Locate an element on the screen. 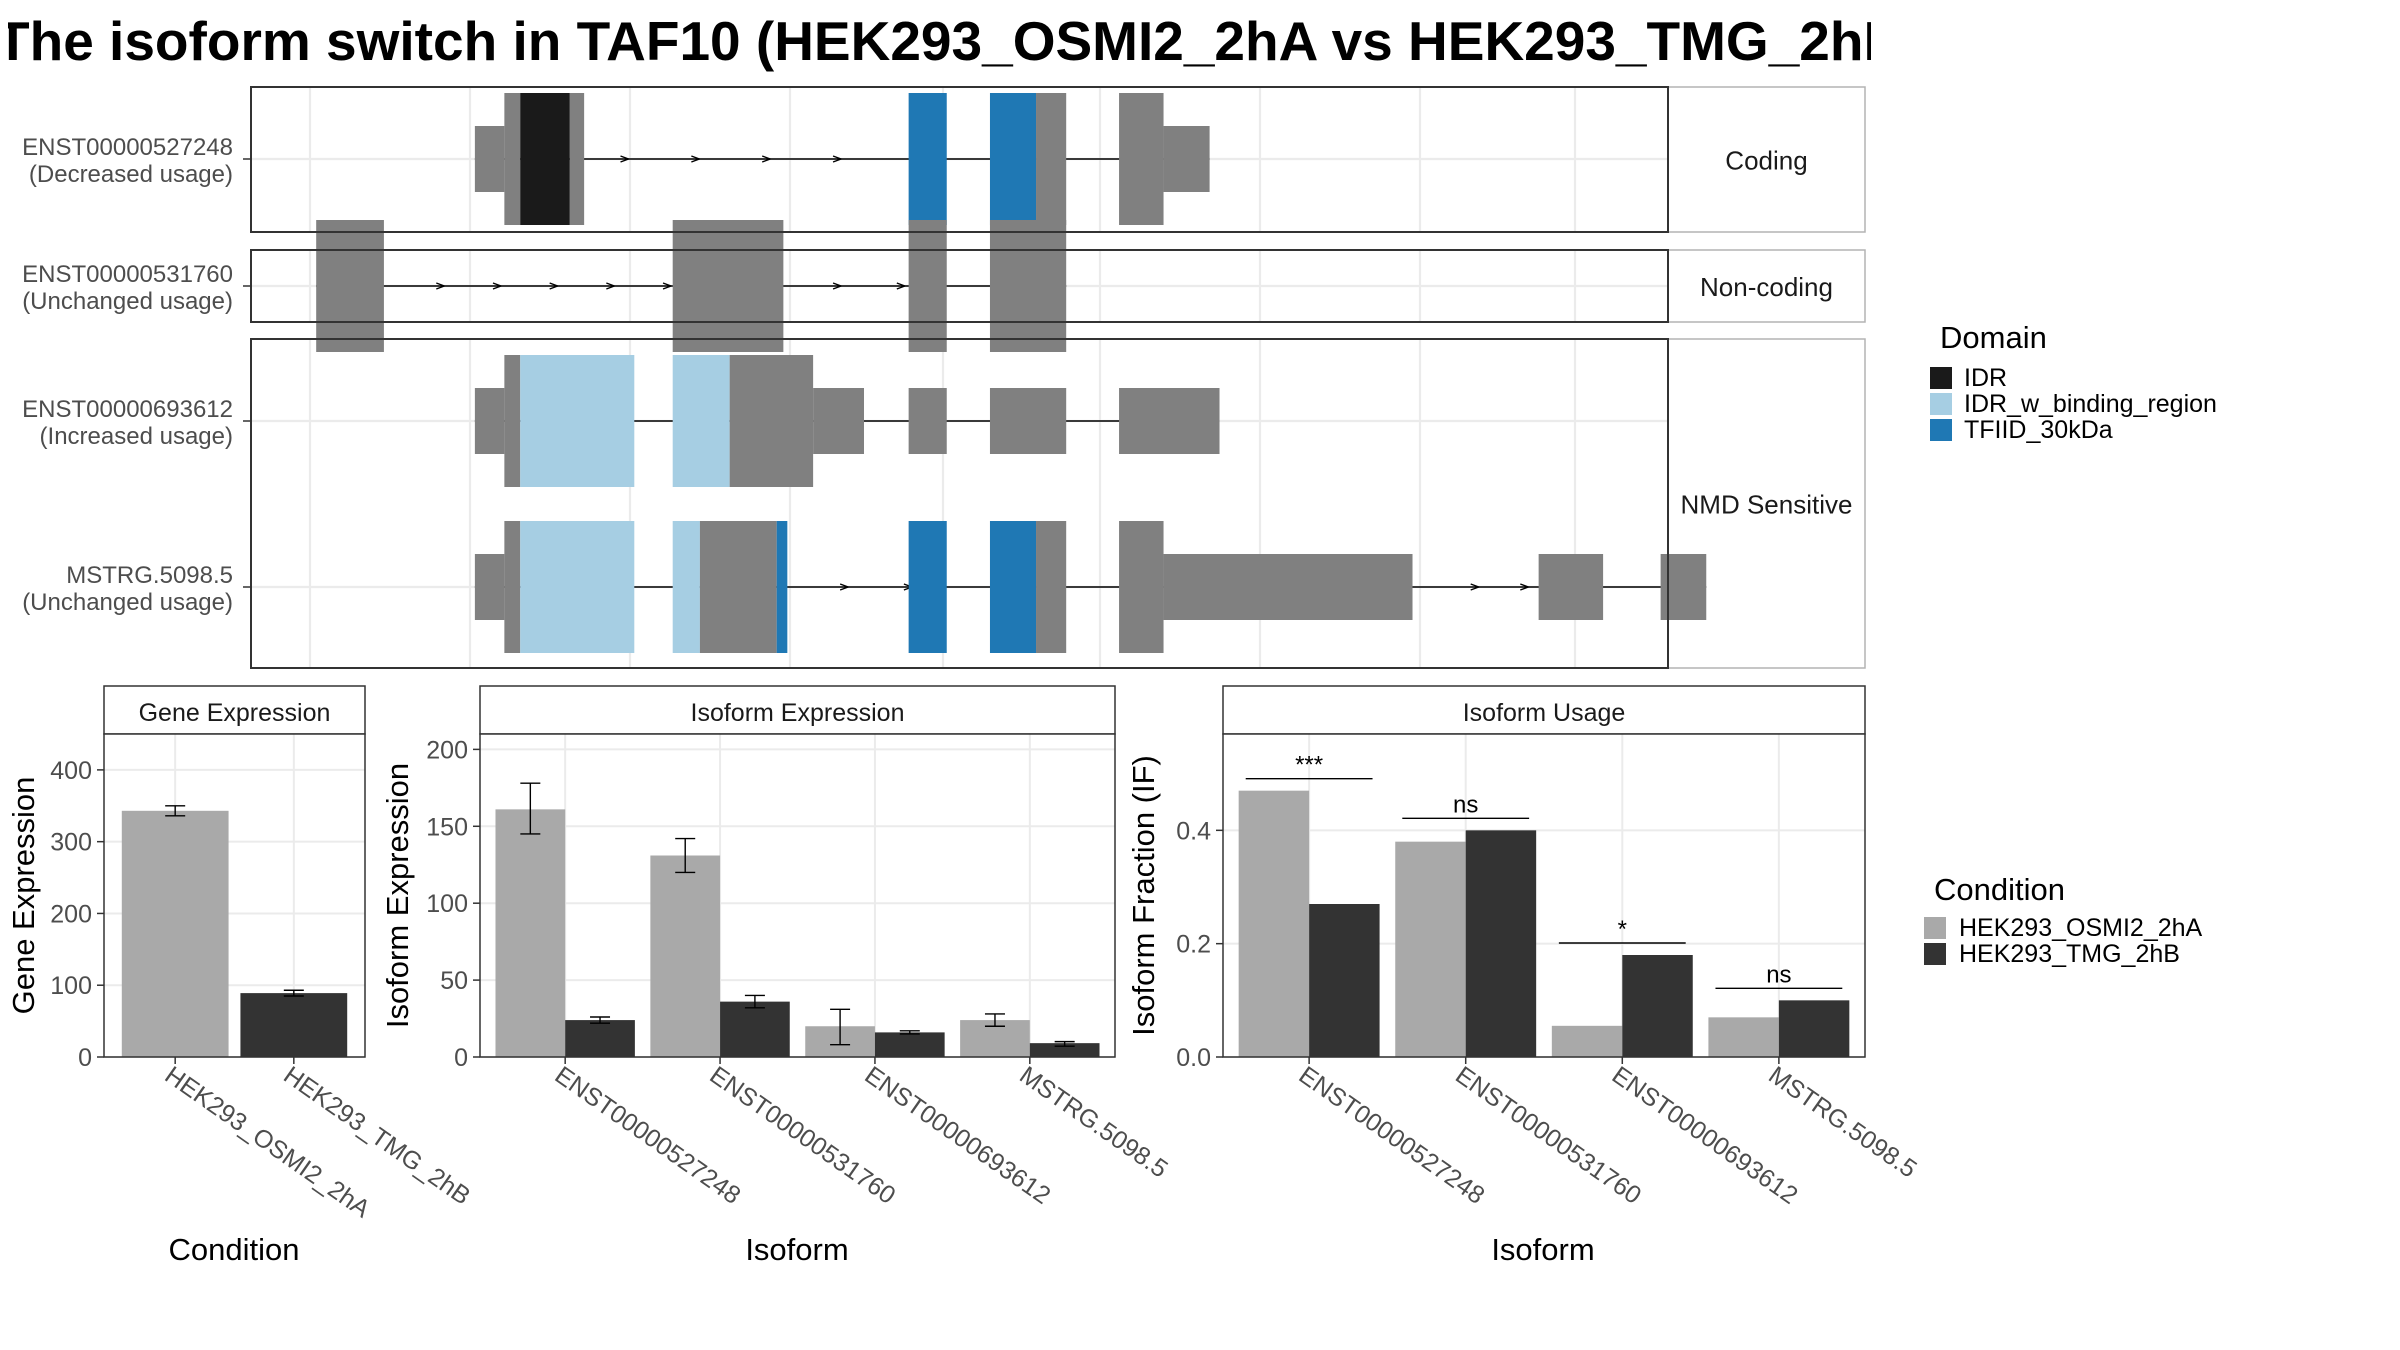 This screenshot has width=2400, height=1350. y-tick-label: 0.0 is located at coordinates (1193, 1058).